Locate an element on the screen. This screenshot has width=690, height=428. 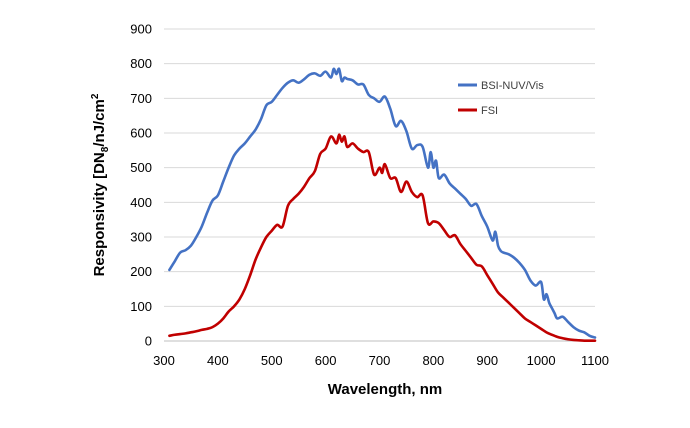
y-axis-title: Responsivity [DN8/nJ/cm2 is located at coordinates (100, 184).